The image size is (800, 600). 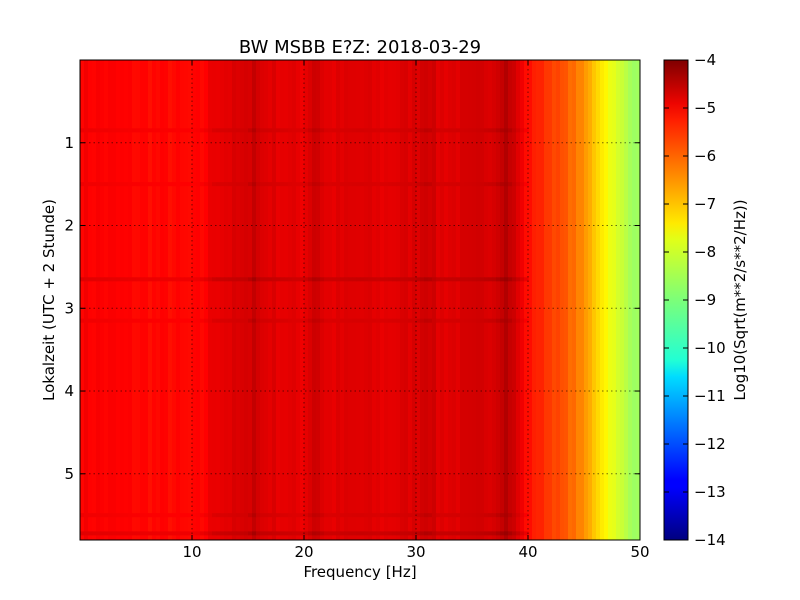 What do you see at coordinates (69, 308) in the screenshot?
I see `y-tick-label: 3` at bounding box center [69, 308].